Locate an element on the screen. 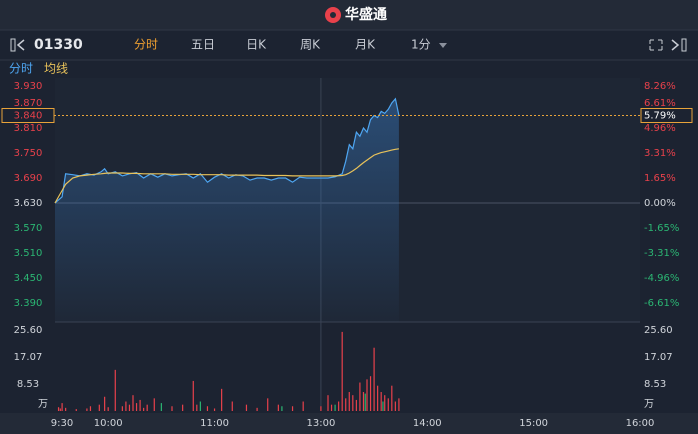 This screenshot has height=434, width=698. y-tick-label: 3.390 is located at coordinates (28, 303).